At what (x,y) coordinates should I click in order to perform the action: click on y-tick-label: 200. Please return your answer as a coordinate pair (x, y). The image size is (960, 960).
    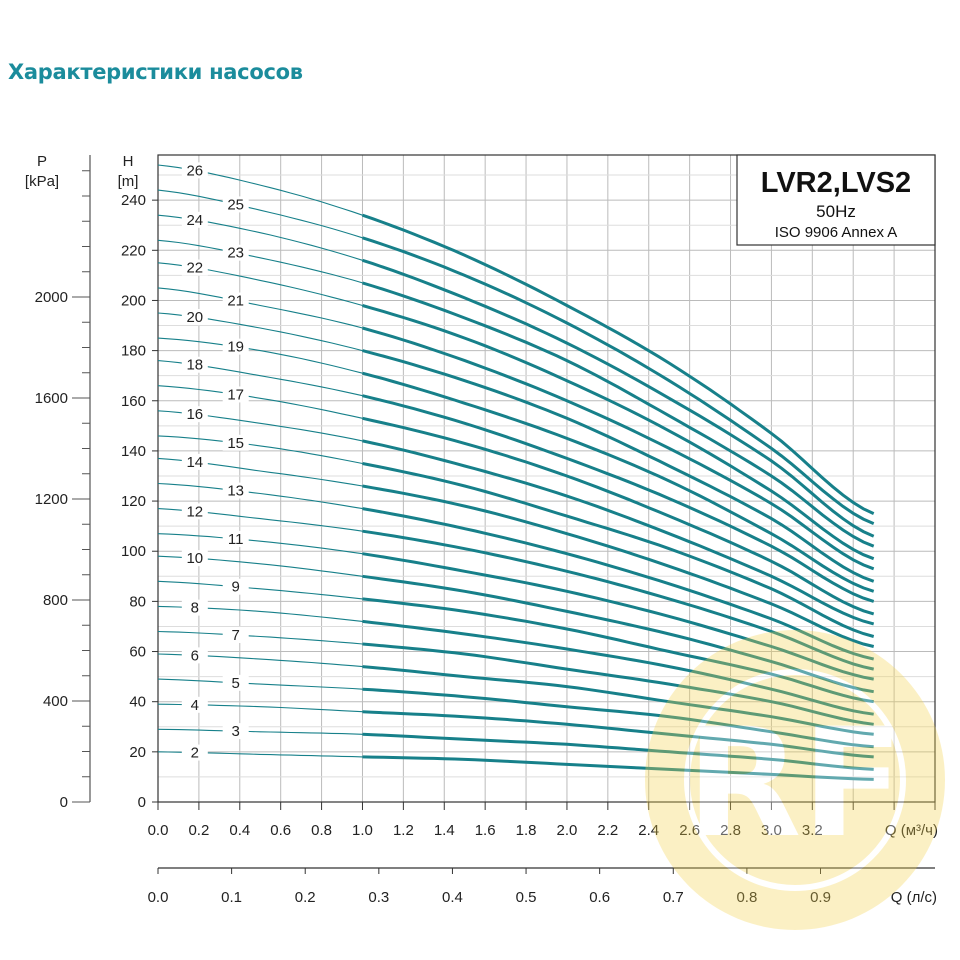
    Looking at the image, I should click on (133, 300).